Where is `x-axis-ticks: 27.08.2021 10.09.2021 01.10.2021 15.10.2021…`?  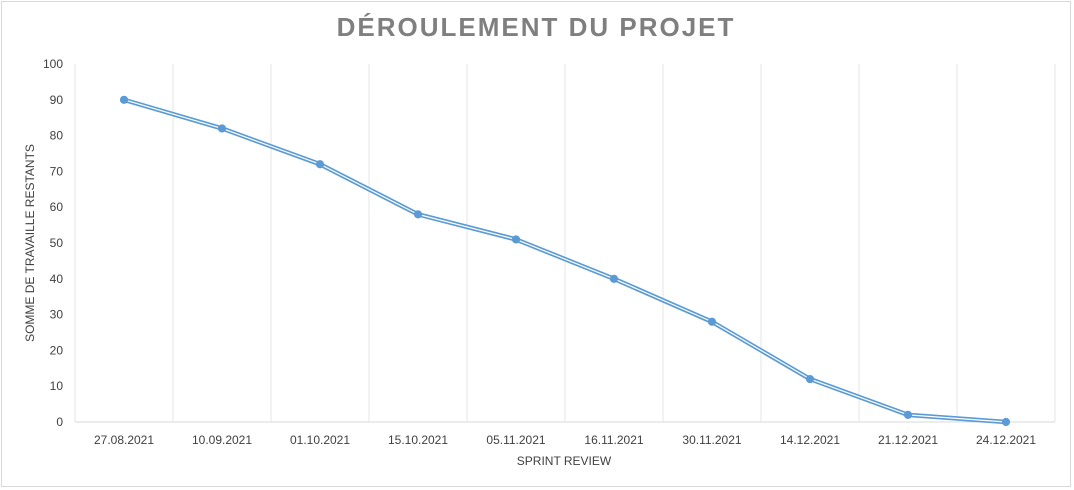 x-axis-ticks: 27.08.2021 10.09.2021 01.10.2021 15.10.2021… is located at coordinates (565, 440).